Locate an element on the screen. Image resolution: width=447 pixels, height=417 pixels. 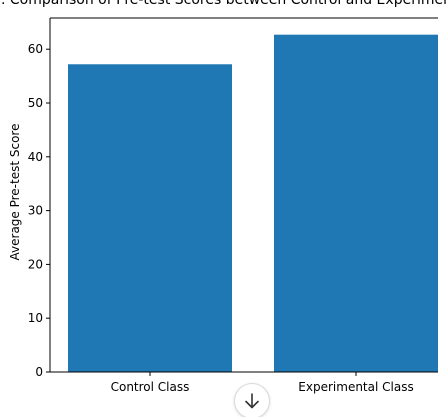
y-tick-label: 30 is located at coordinates (35, 211).